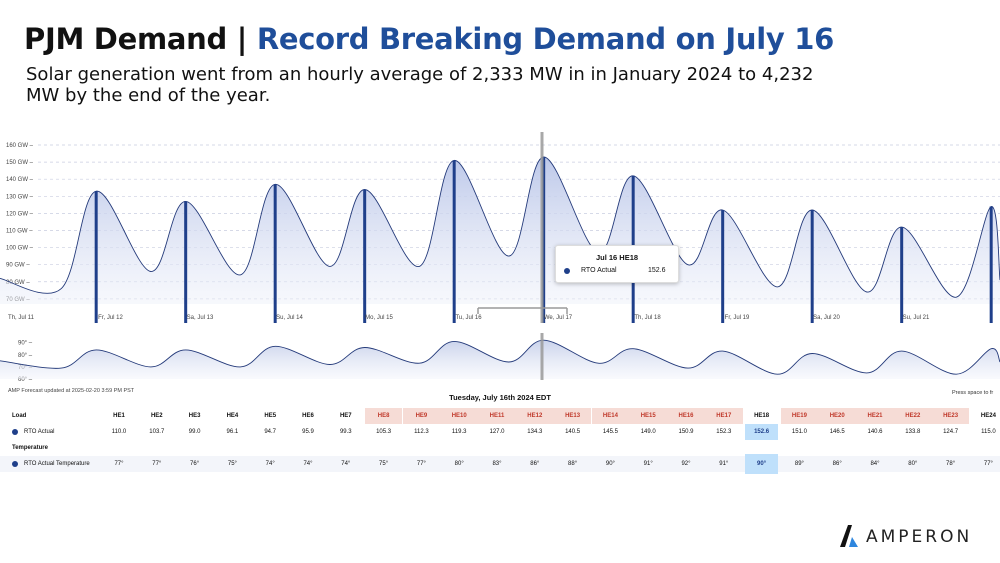 This screenshot has width=1000, height=563. Describe the element at coordinates (157, 432) in the screenshot. I see `load-value-cell: 103.7` at that location.